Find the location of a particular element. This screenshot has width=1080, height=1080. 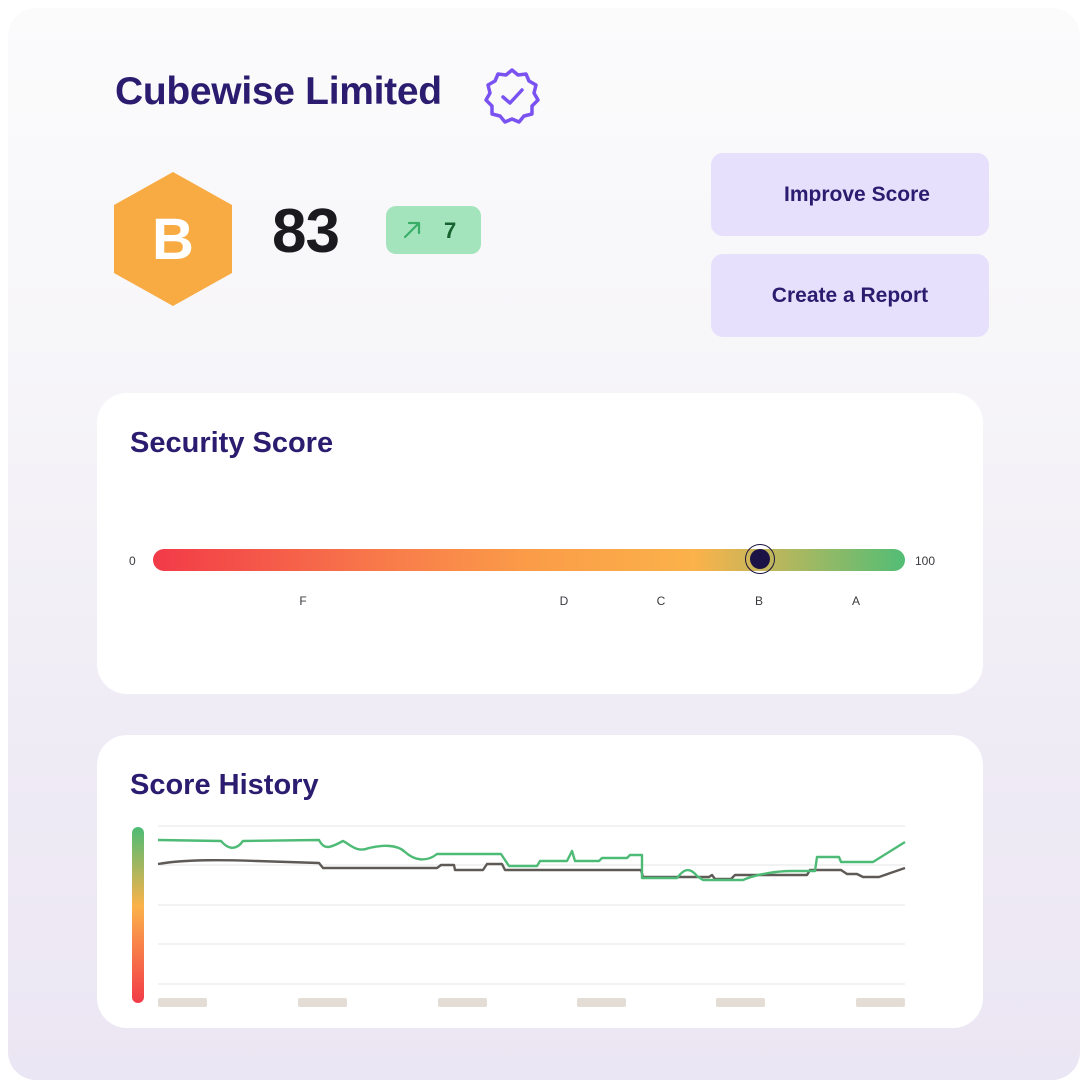

score-change-value: 7 is located at coordinates (450, 230).